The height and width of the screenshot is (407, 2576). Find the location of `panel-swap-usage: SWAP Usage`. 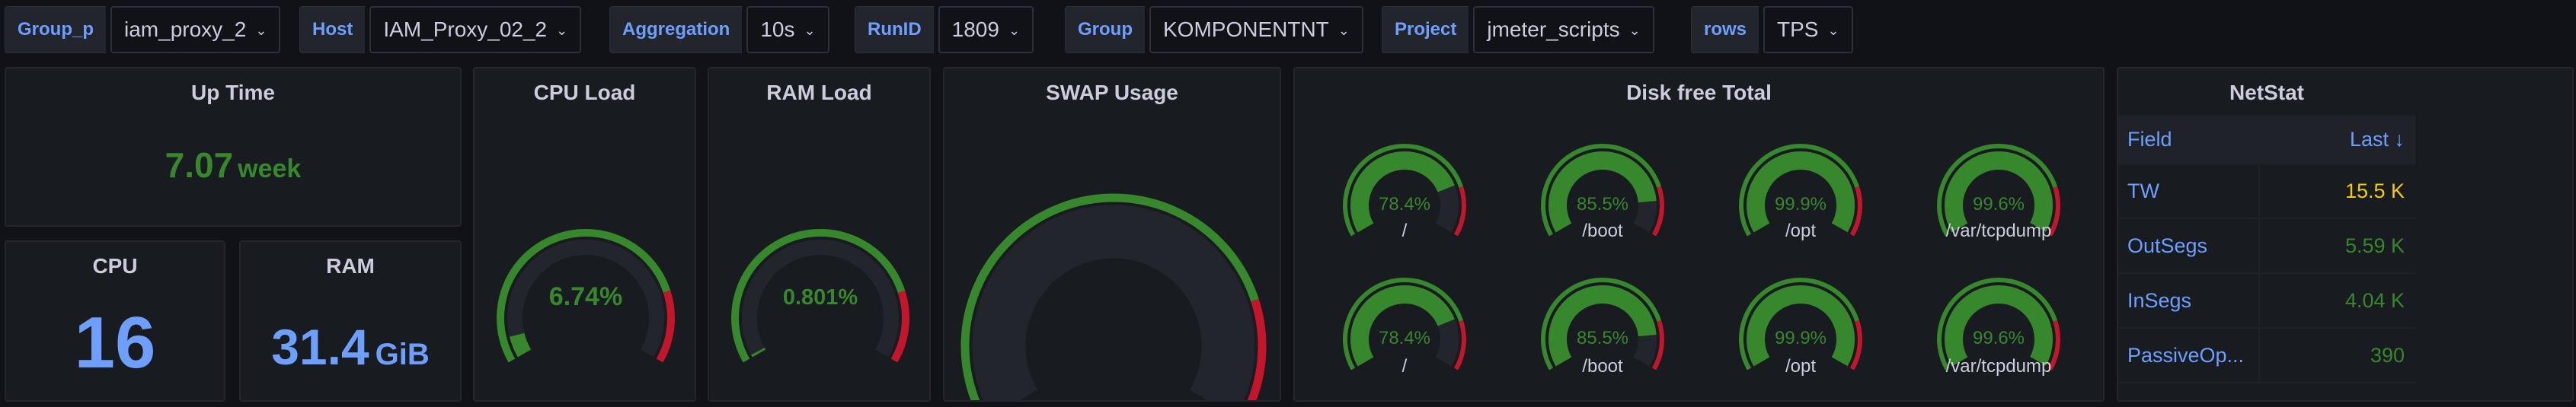

panel-swap-usage: SWAP Usage is located at coordinates (1112, 234).